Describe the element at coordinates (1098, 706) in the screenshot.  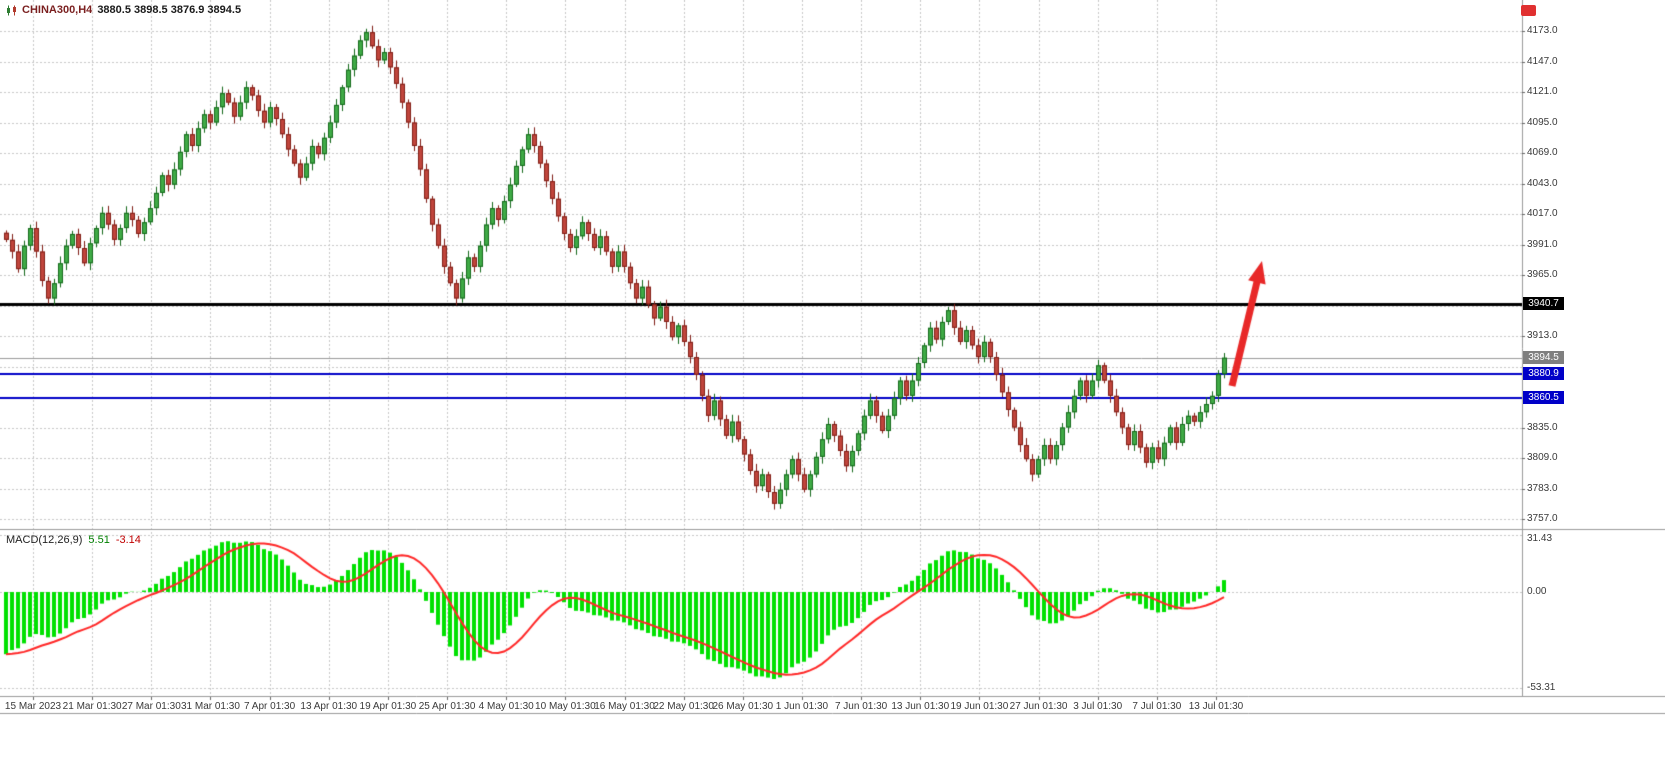
I see `time-axis-label: 3 Jul 01:30` at that location.